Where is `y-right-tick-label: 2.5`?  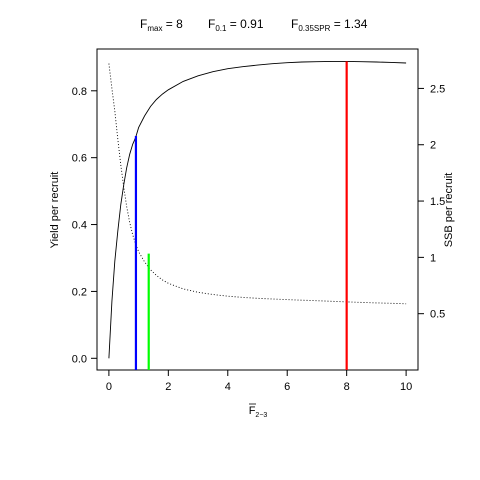 y-right-tick-label: 2.5 is located at coordinates (437, 89).